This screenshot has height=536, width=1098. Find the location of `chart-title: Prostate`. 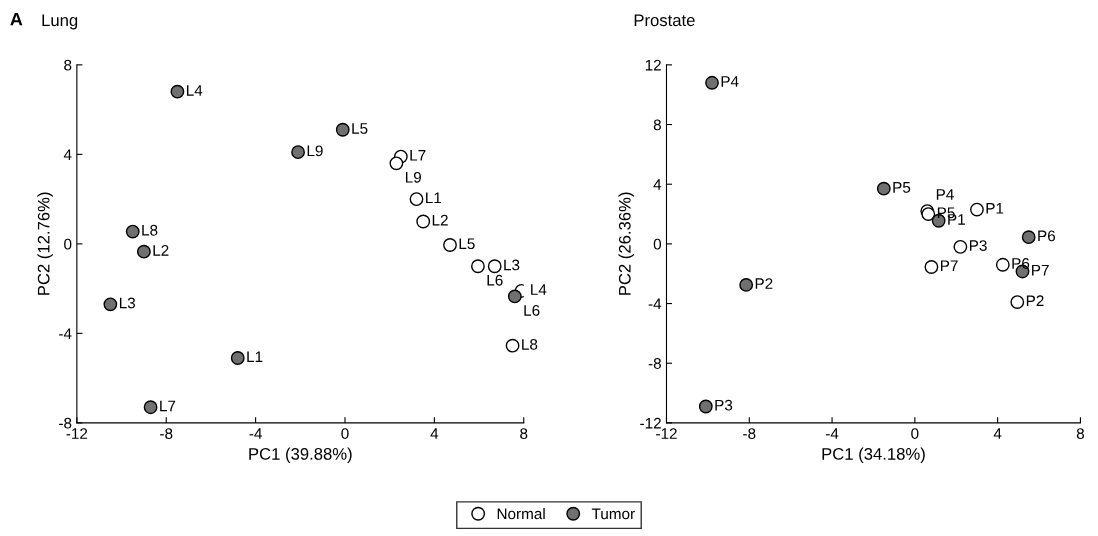

chart-title: Prostate is located at coordinates (664, 20).